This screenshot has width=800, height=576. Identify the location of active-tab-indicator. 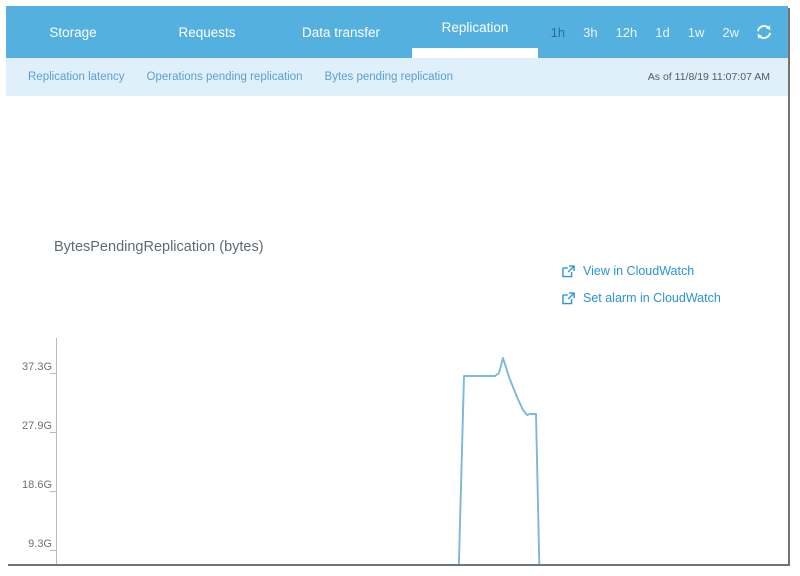
(475, 53).